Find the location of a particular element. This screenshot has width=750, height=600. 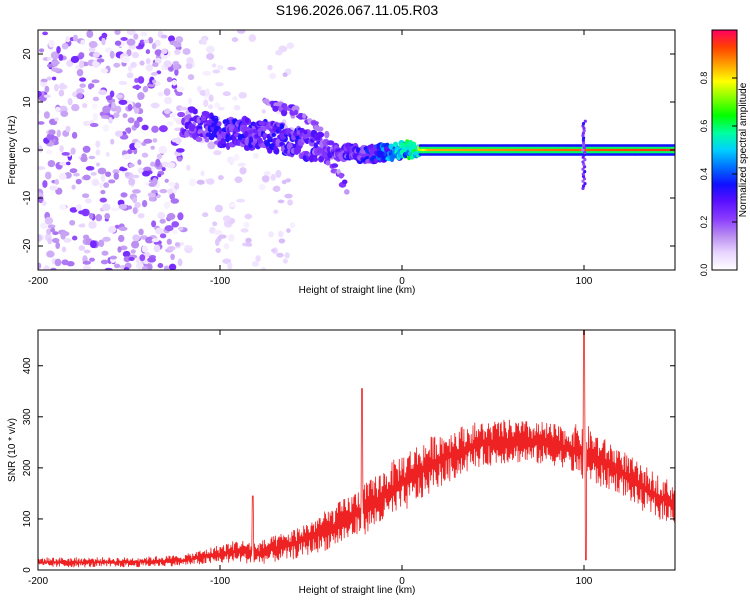

y-tick-label: 0 is located at coordinates (27, 570).